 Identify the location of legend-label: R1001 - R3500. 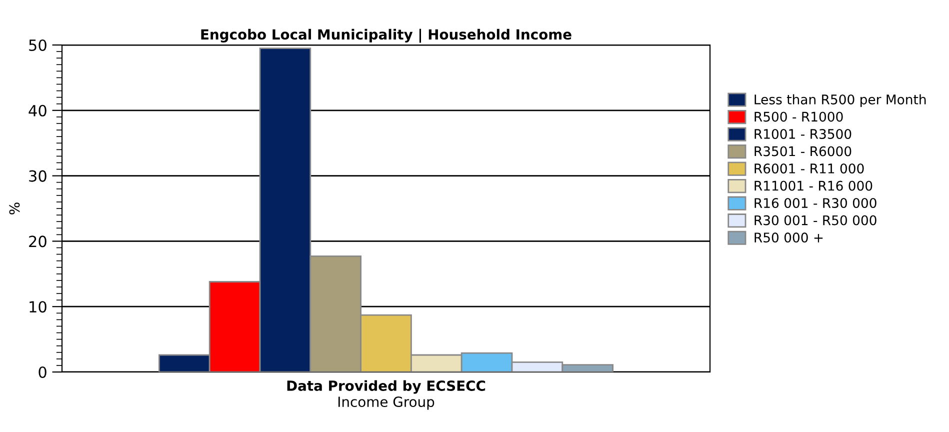
(803, 133).